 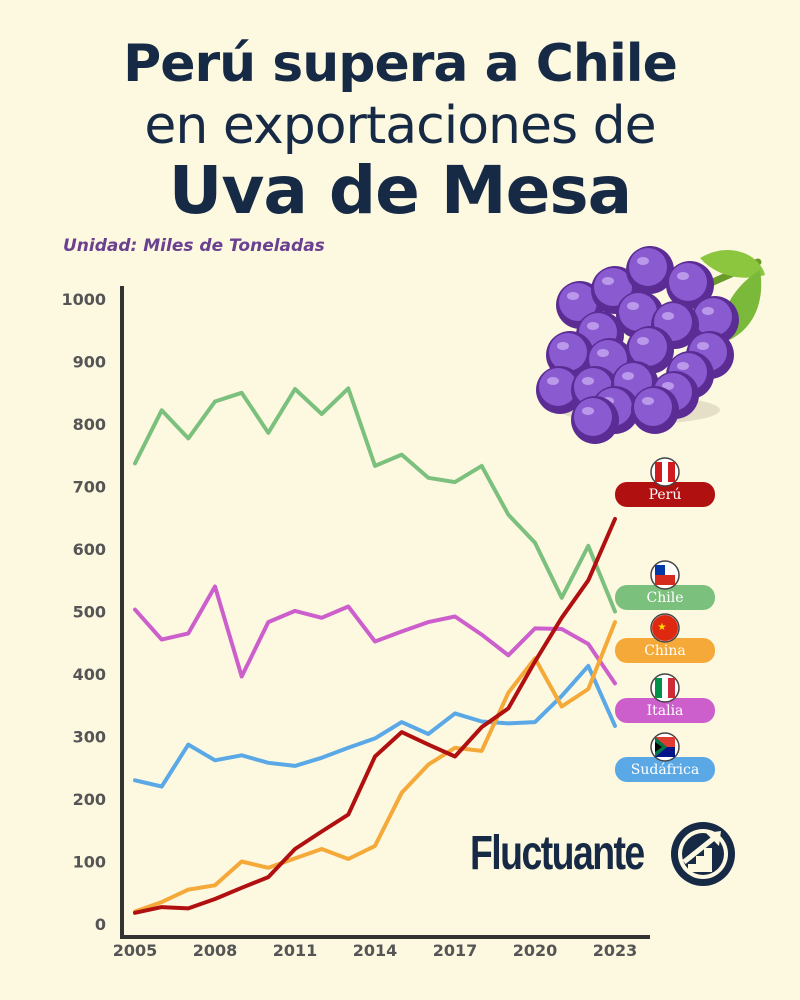 I want to click on series-name: Chile, so click(x=665, y=598).